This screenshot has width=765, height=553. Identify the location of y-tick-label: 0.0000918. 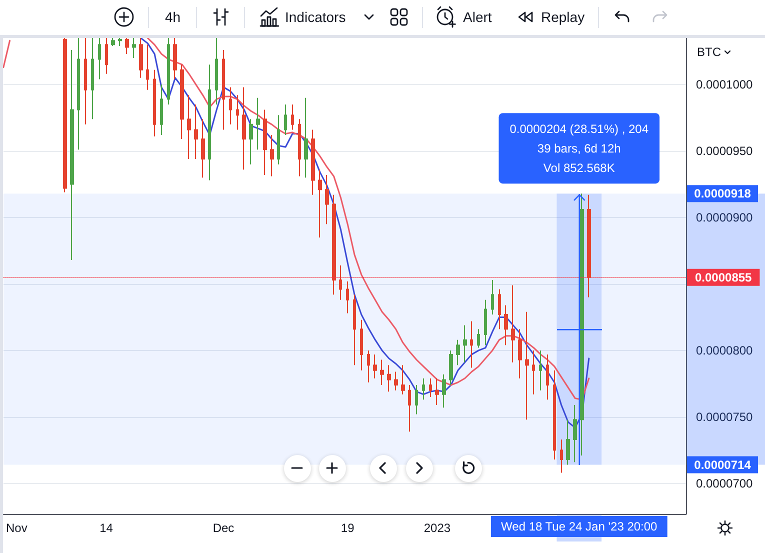
(723, 193).